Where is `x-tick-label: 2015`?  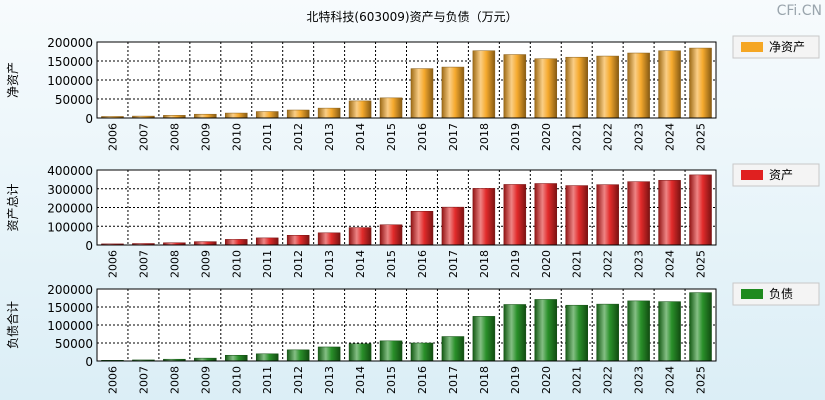 x-tick-label: 2015 is located at coordinates (391, 137).